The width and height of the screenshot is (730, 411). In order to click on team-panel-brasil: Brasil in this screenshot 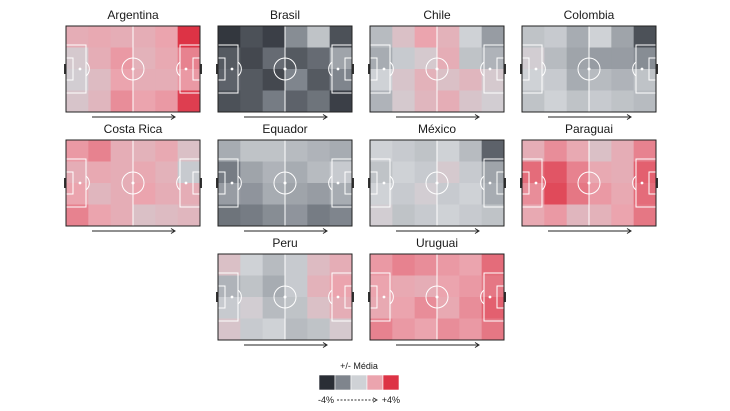, I will do `click(285, 64)`.